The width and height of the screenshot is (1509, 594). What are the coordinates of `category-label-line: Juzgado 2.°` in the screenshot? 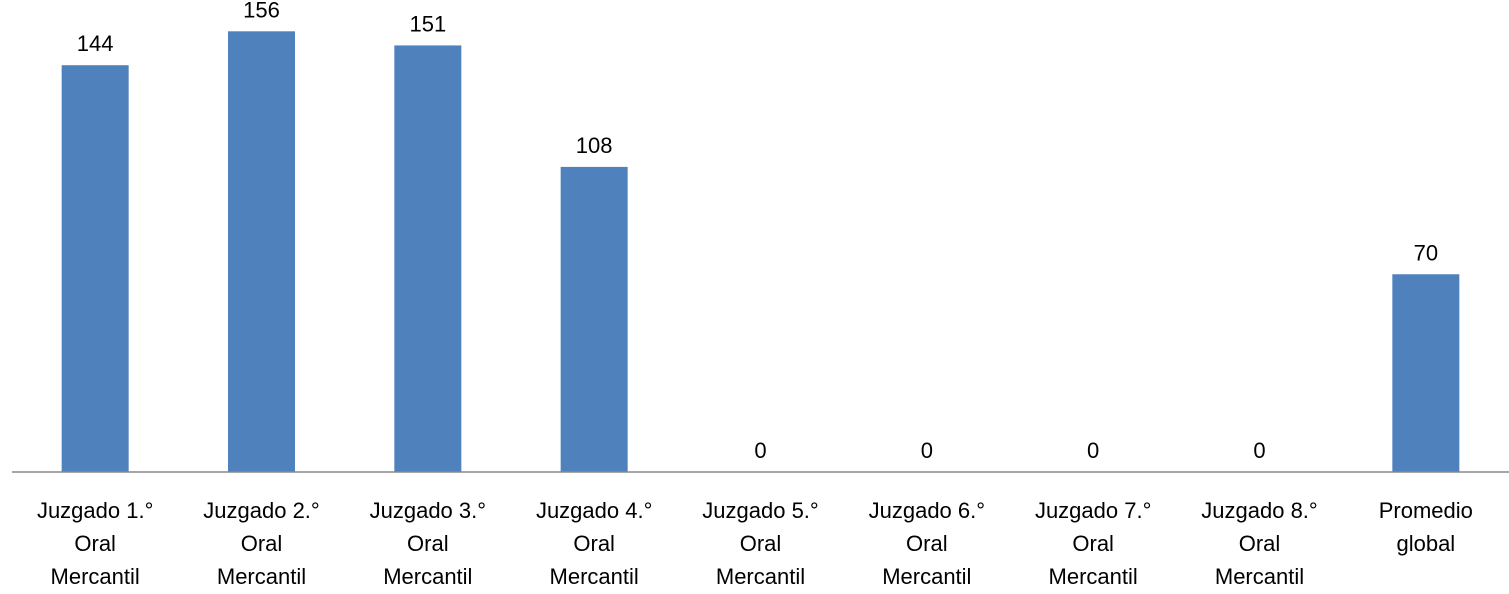 It's located at (261, 510).